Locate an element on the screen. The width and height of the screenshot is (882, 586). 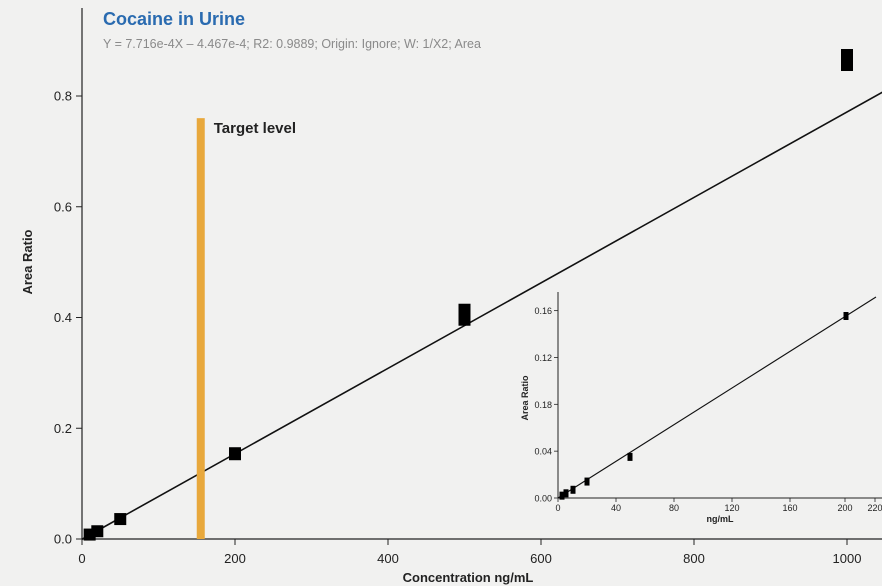
inset-x-tick-label: 200 is located at coordinates (844, 508).